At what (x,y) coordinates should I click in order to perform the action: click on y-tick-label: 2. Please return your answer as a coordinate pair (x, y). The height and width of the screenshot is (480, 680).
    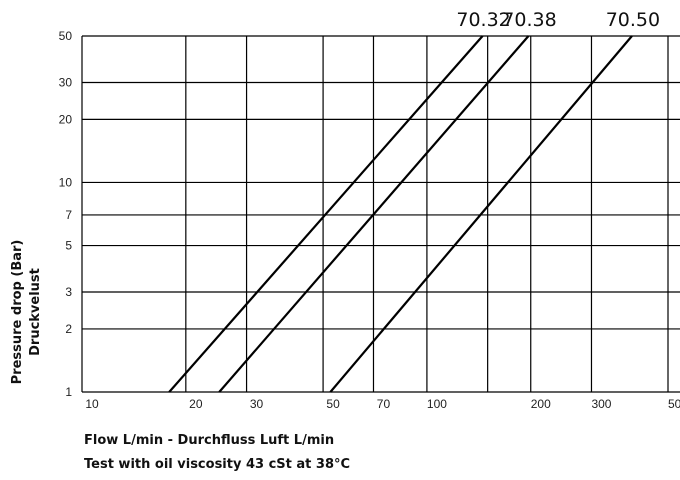
    Looking at the image, I should click on (68, 329).